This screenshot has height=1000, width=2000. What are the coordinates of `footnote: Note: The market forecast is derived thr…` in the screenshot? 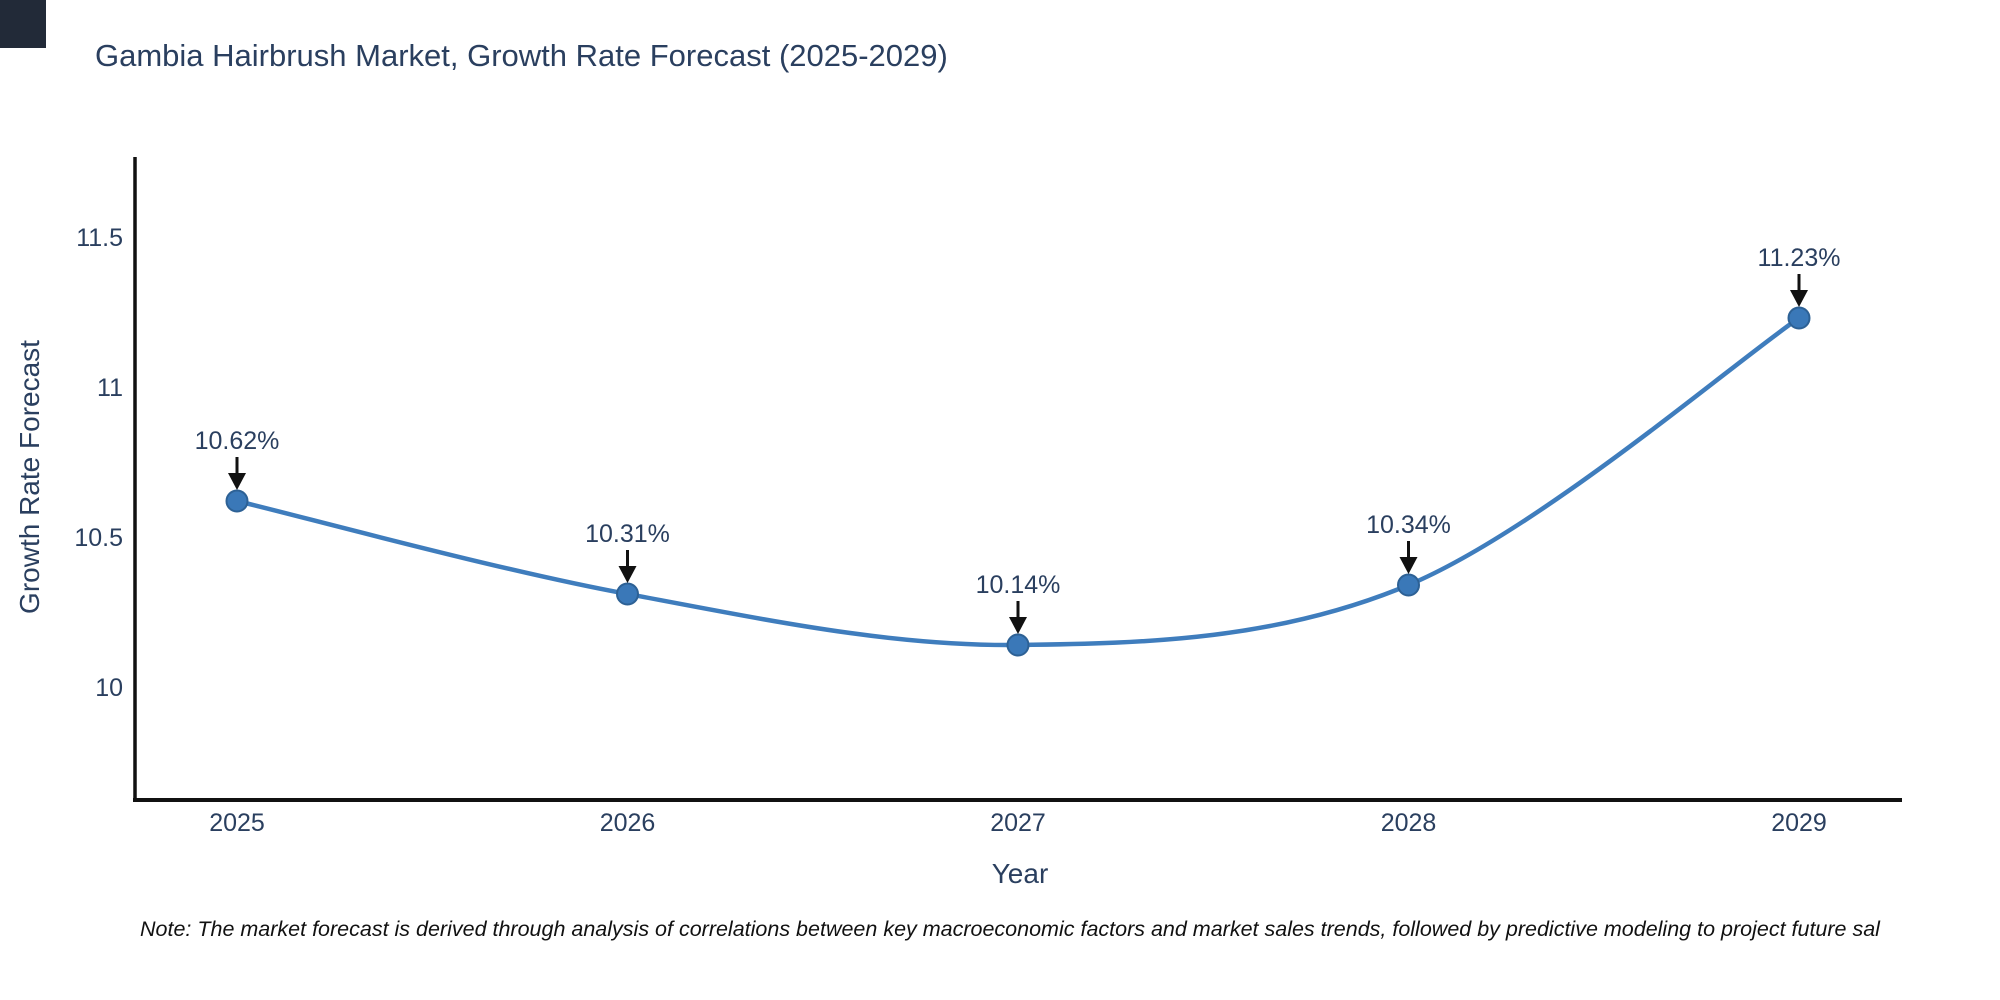 It's located at (1010, 929).